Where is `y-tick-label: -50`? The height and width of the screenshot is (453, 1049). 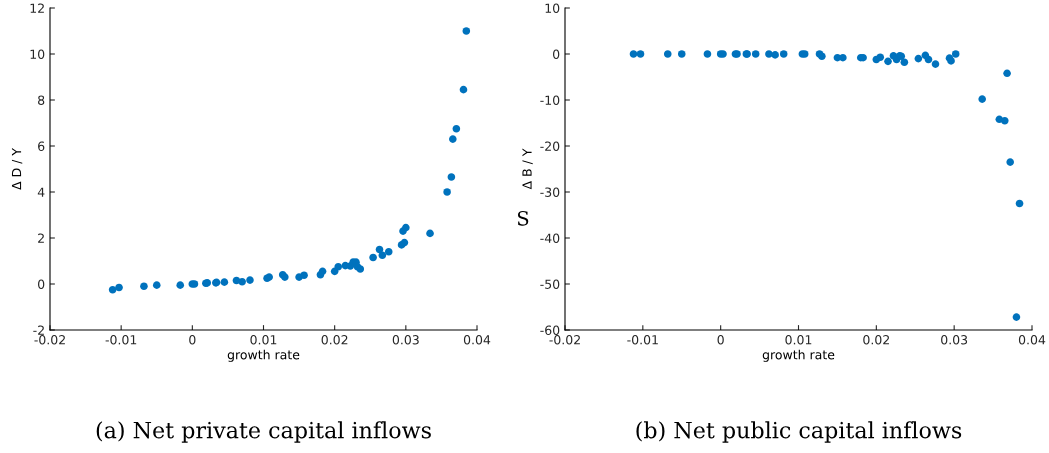
y-tick-label: -50 is located at coordinates (550, 284).